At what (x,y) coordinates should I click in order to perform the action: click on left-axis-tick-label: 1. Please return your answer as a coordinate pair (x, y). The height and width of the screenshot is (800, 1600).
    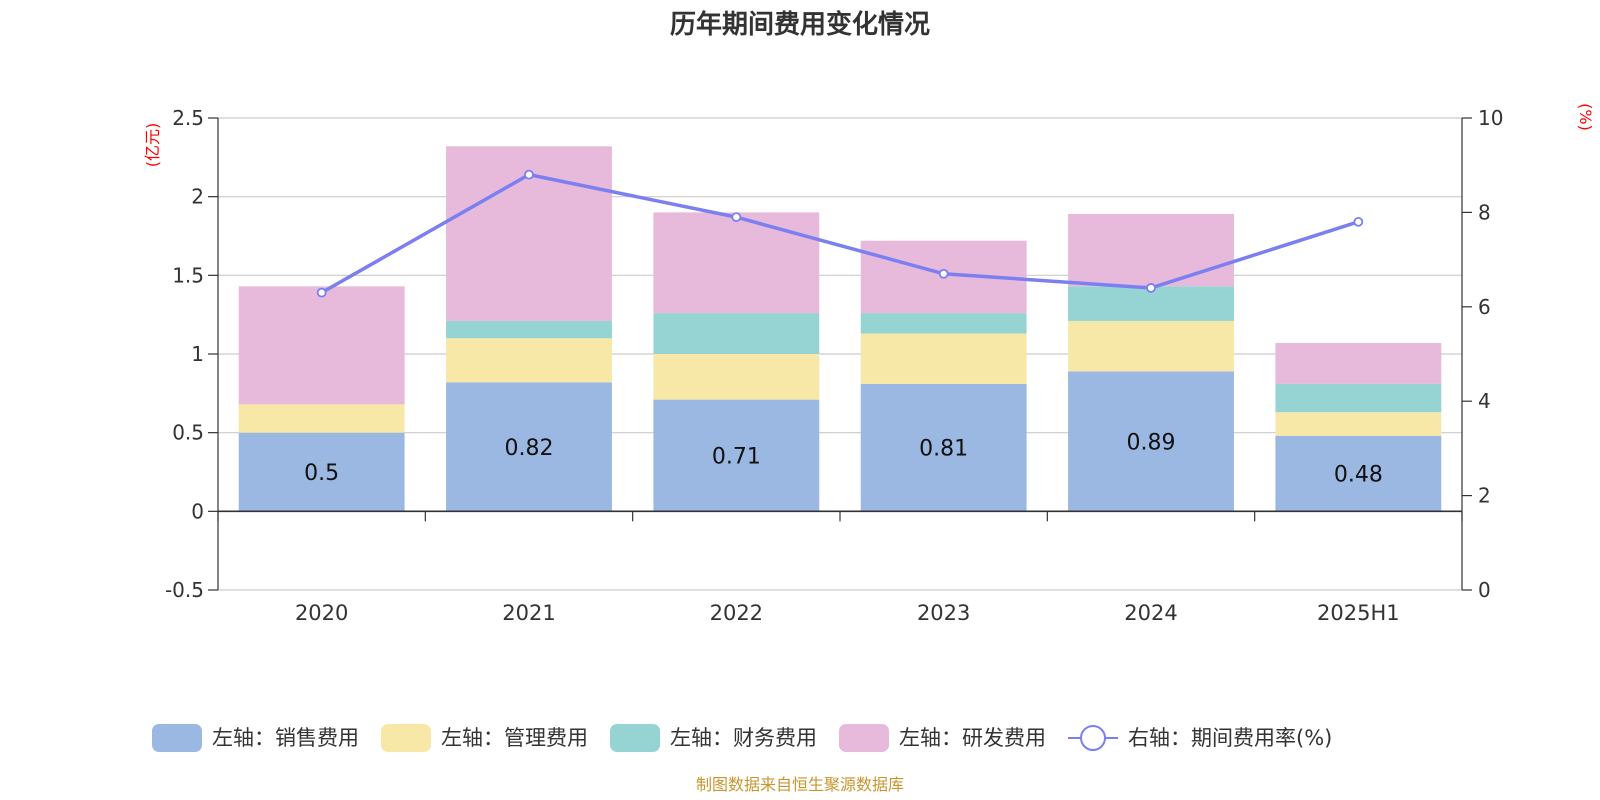
    Looking at the image, I should click on (197, 354).